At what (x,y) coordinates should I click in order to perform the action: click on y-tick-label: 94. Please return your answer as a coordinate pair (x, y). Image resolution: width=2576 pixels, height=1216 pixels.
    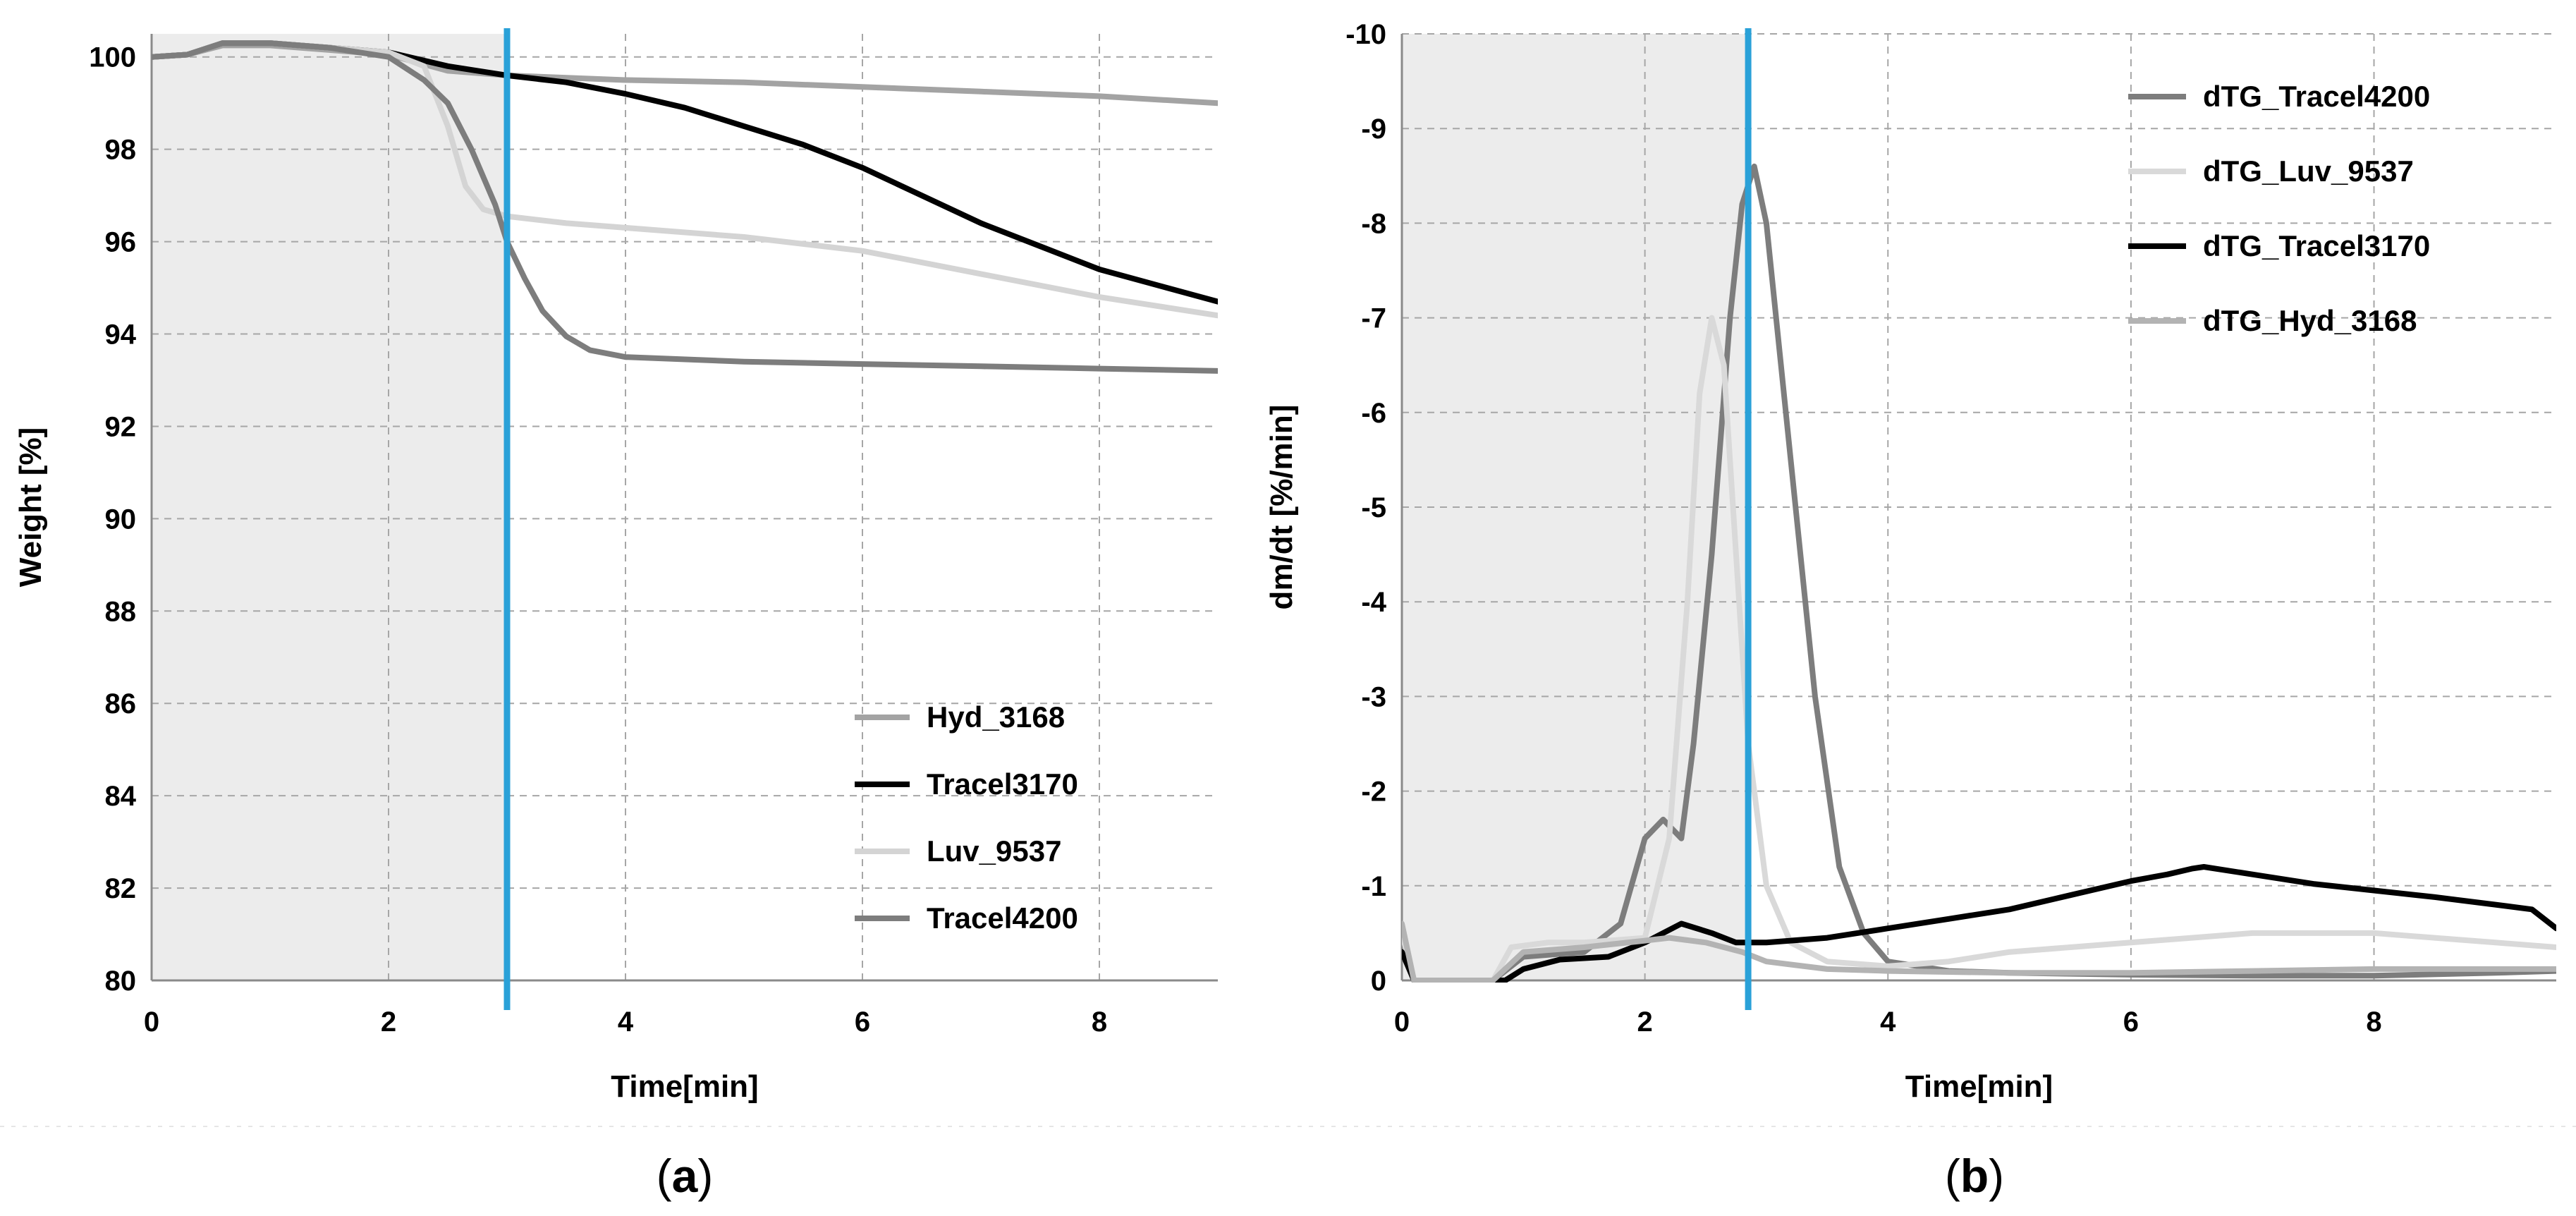
    Looking at the image, I should click on (121, 335).